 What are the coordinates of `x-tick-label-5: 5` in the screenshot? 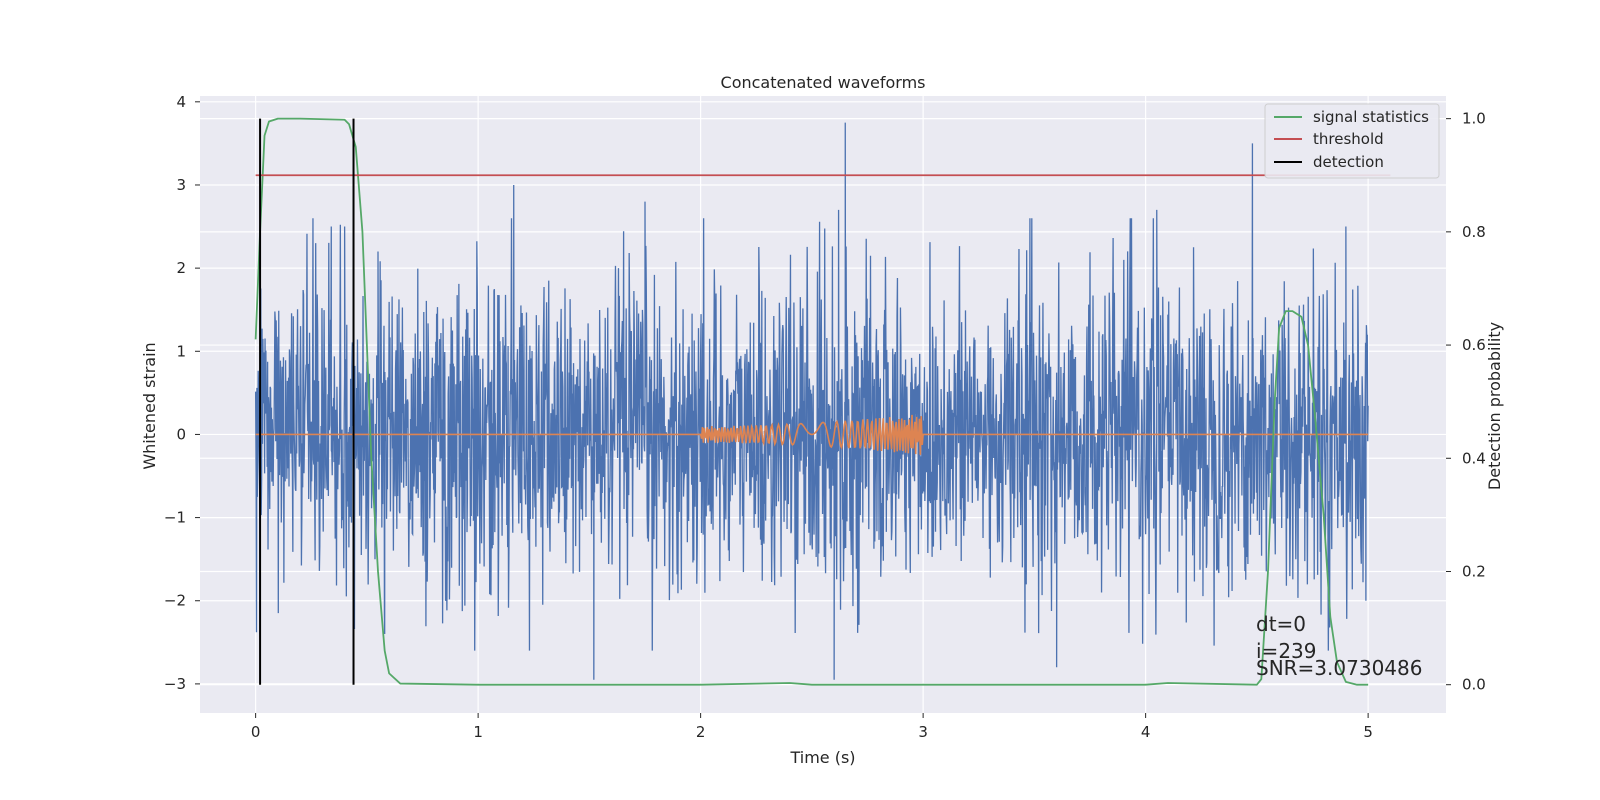 It's located at (1368, 732).